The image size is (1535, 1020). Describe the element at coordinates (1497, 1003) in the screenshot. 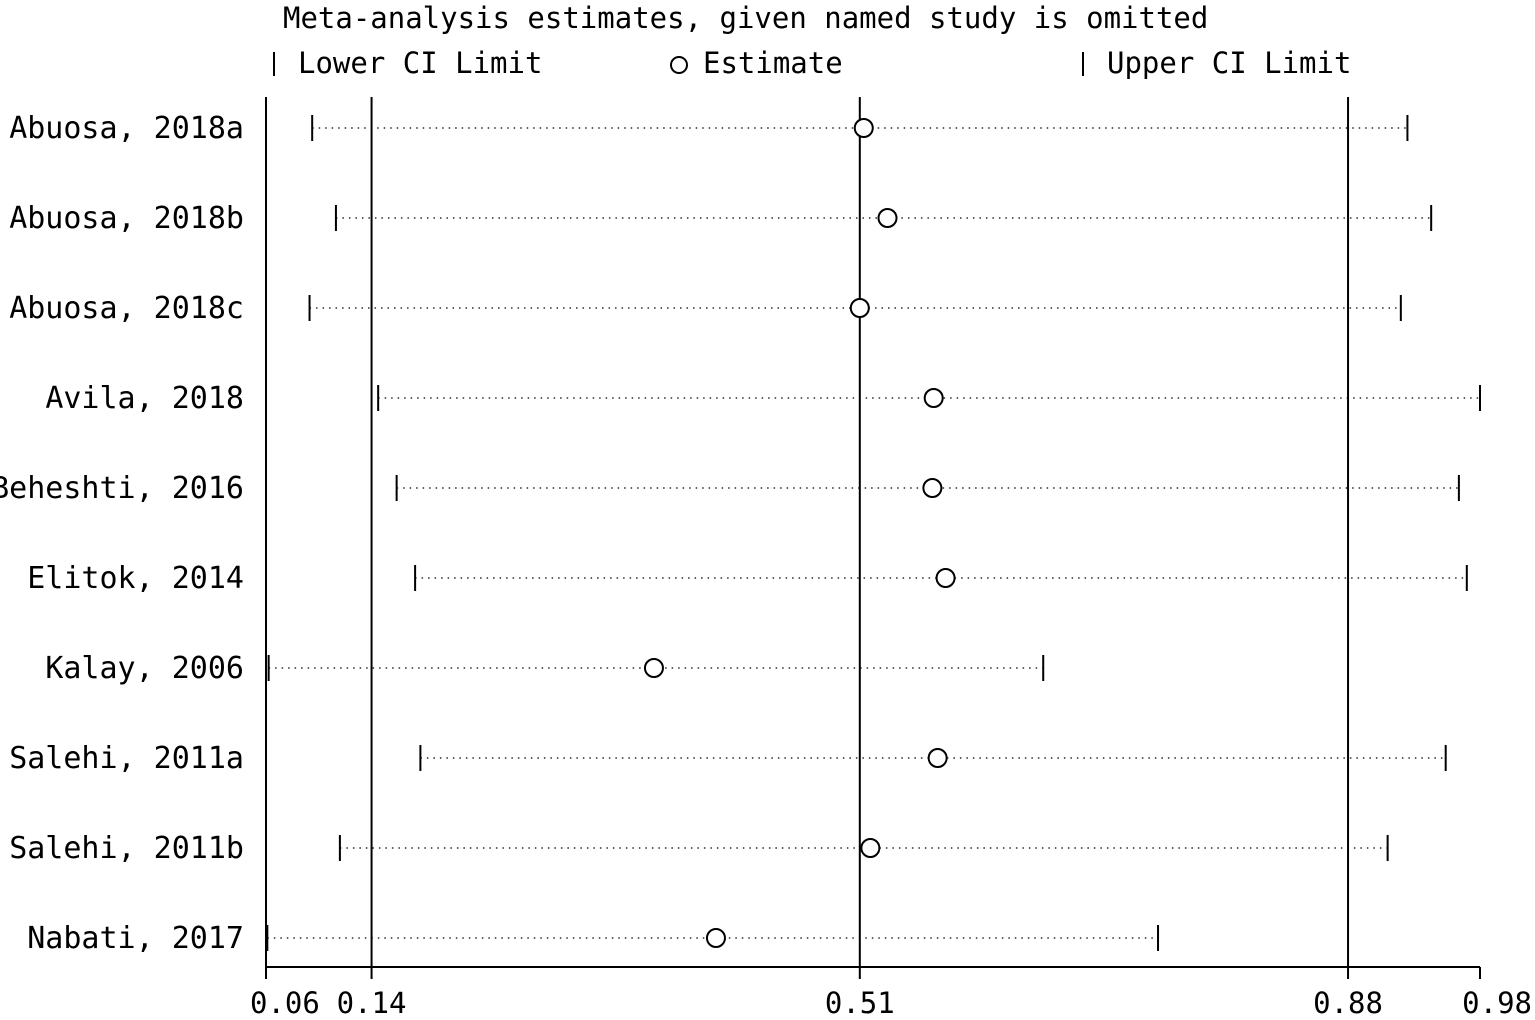

I see `x-tick-label: 0.98` at that location.